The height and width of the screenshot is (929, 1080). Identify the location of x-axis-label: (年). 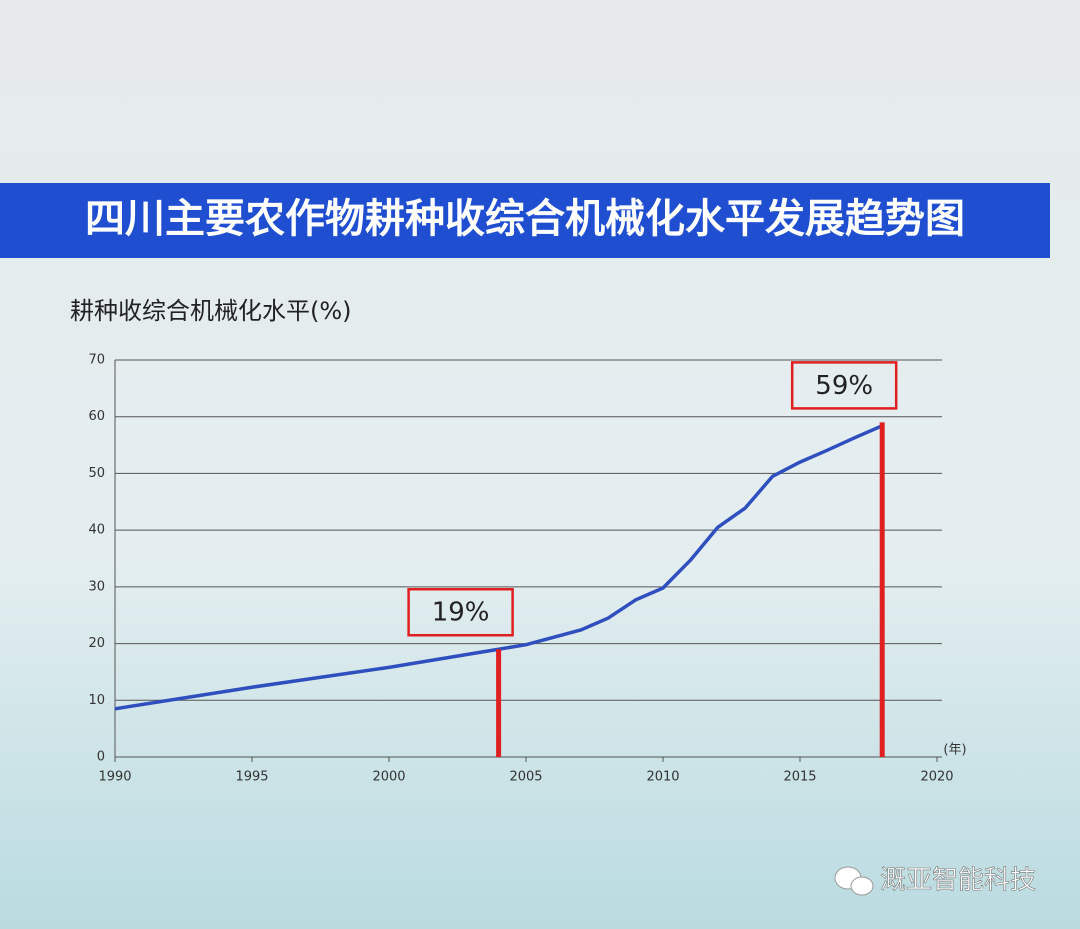
(954, 750).